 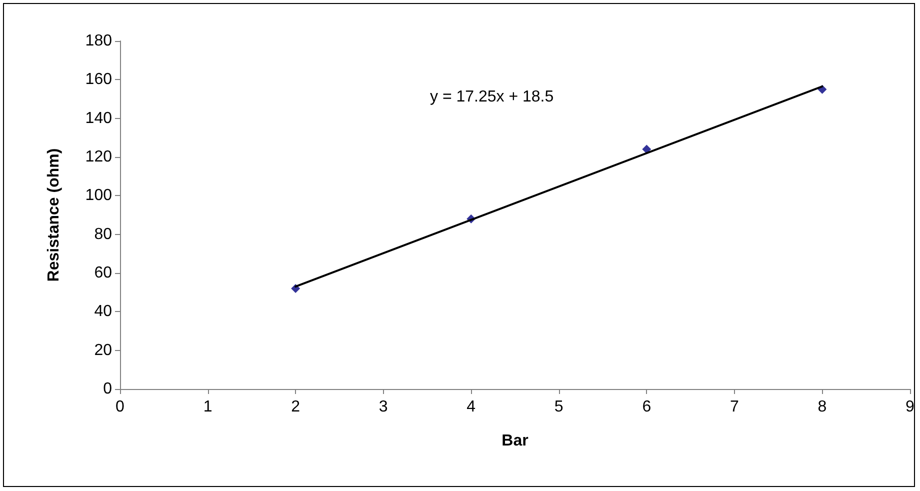 I want to click on x-tick-label: 5, so click(x=559, y=407).